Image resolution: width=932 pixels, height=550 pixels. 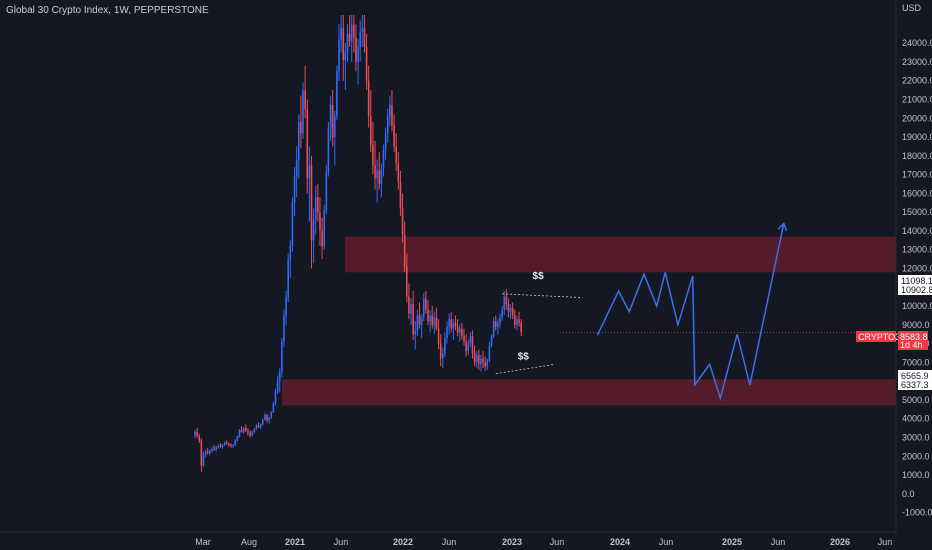 What do you see at coordinates (917, 193) in the screenshot?
I see `price-tick-label: 16000.0` at bounding box center [917, 193].